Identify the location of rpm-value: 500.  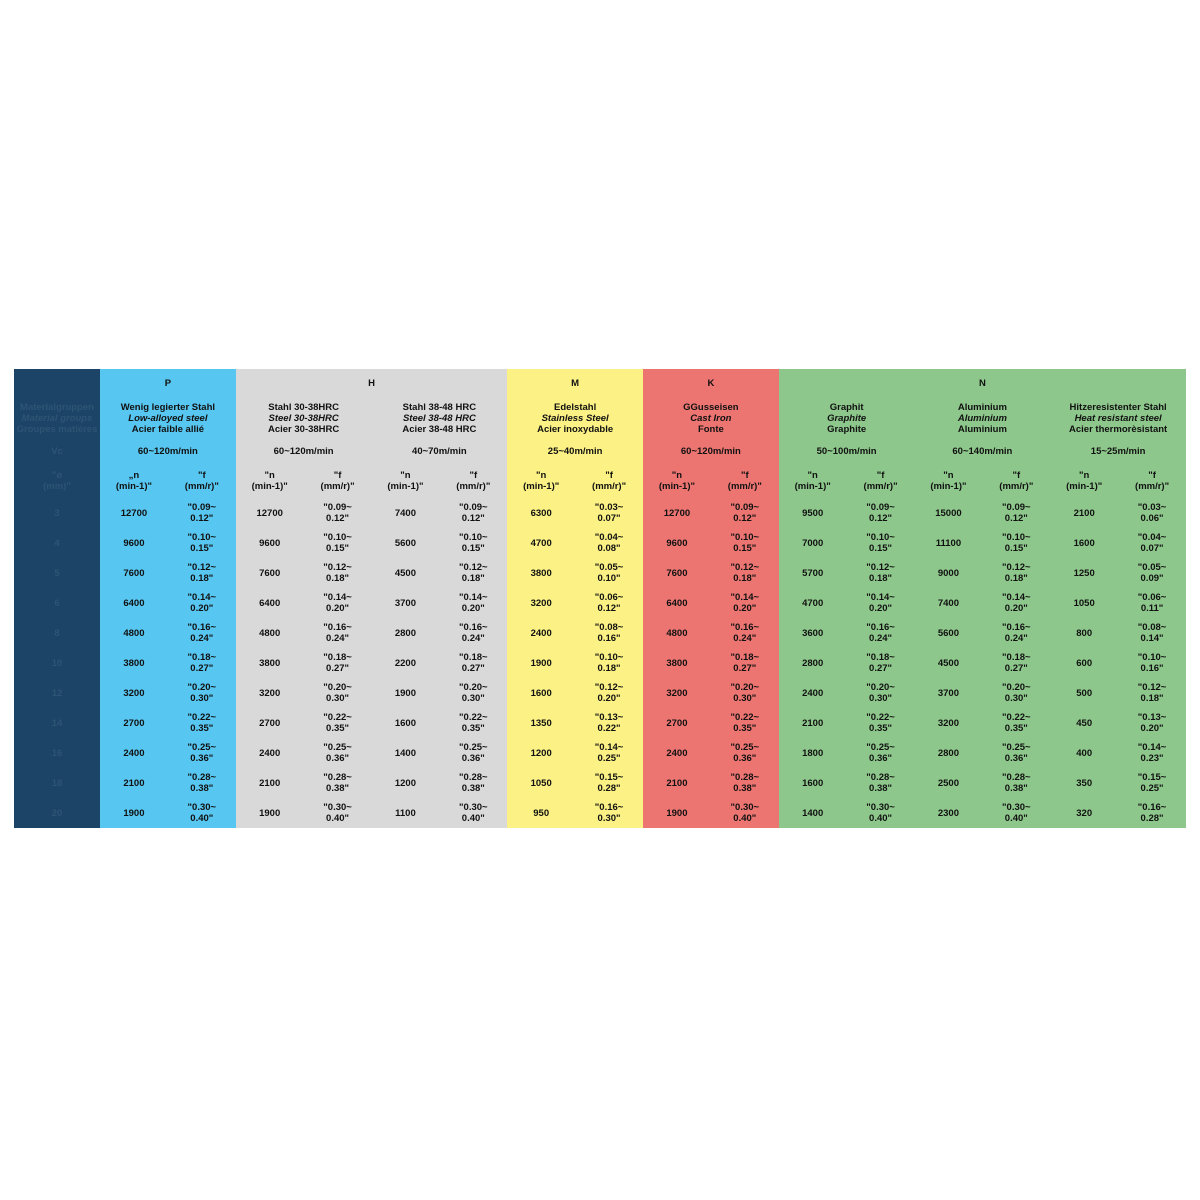
(1084, 693).